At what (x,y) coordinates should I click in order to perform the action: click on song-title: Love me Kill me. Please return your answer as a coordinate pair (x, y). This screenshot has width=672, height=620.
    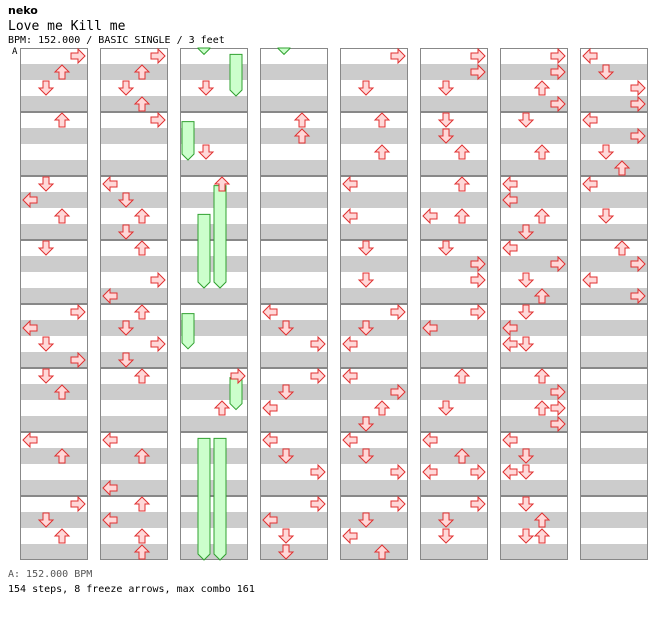
    Looking at the image, I should click on (67, 26).